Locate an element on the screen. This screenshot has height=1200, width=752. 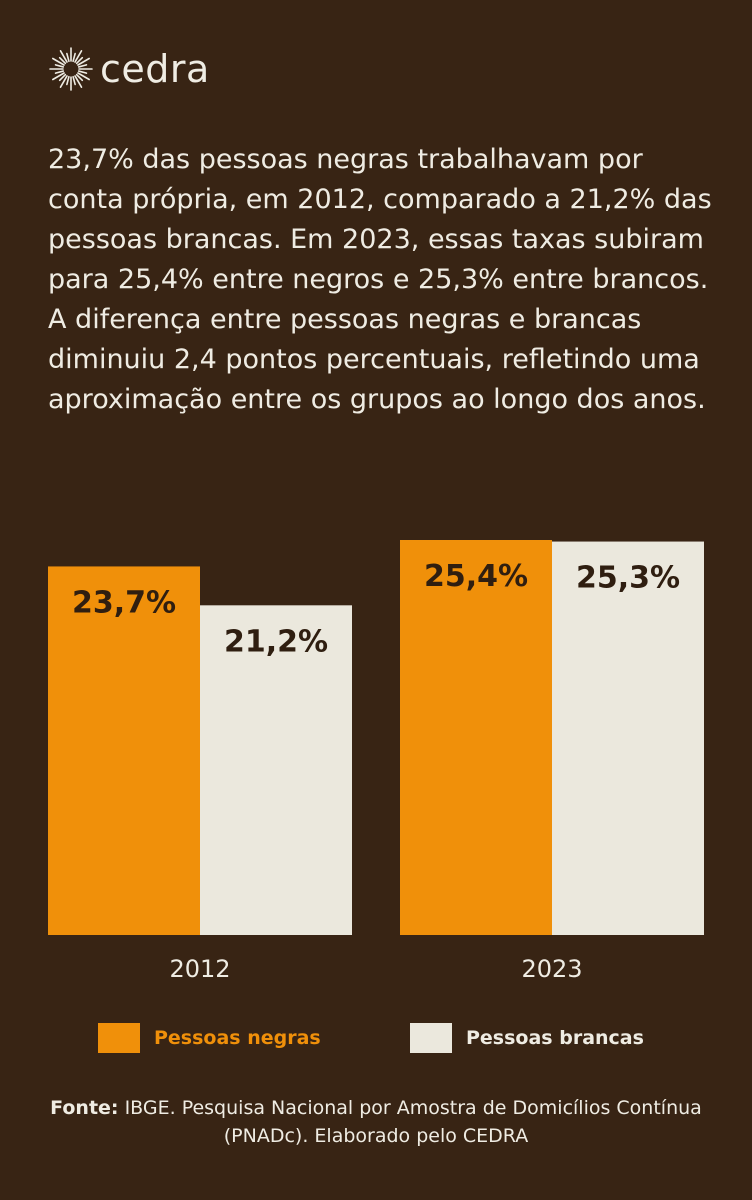
bar-brancas-2023 is located at coordinates (628, 738).